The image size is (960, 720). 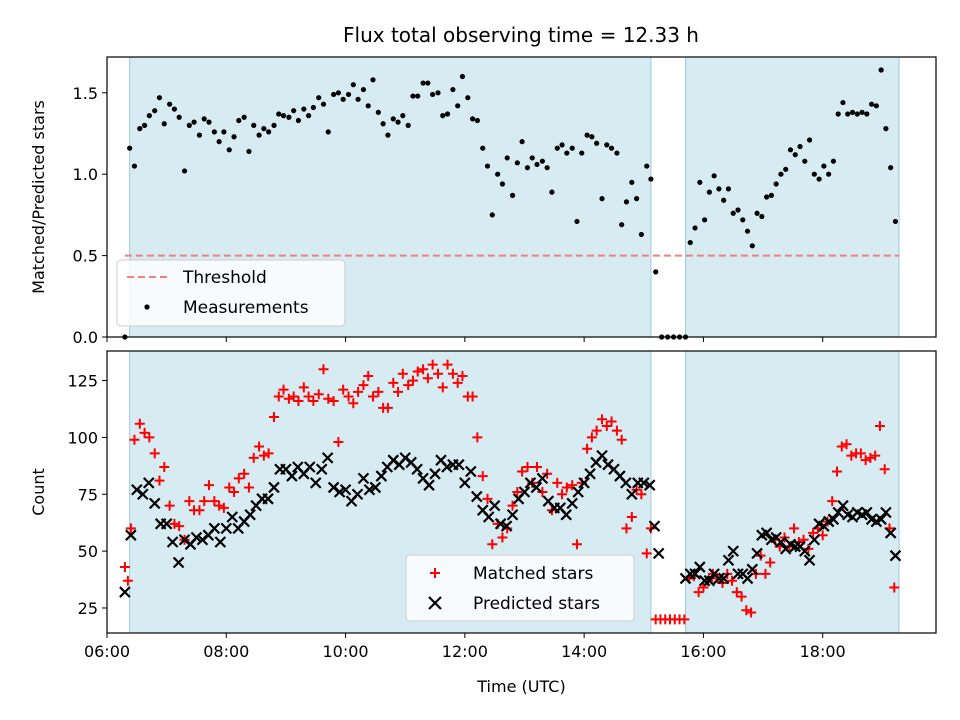 I want to click on y-tick-label: 1.5, so click(x=85, y=93).